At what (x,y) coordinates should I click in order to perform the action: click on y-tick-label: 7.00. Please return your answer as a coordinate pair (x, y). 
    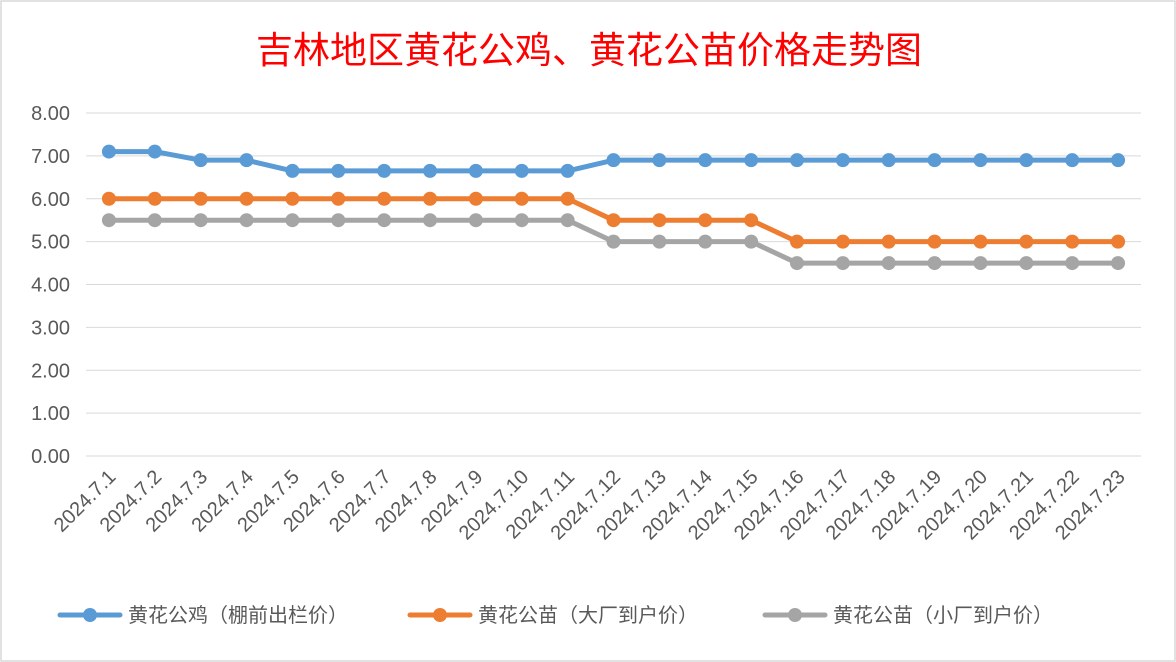
    Looking at the image, I should click on (50, 157).